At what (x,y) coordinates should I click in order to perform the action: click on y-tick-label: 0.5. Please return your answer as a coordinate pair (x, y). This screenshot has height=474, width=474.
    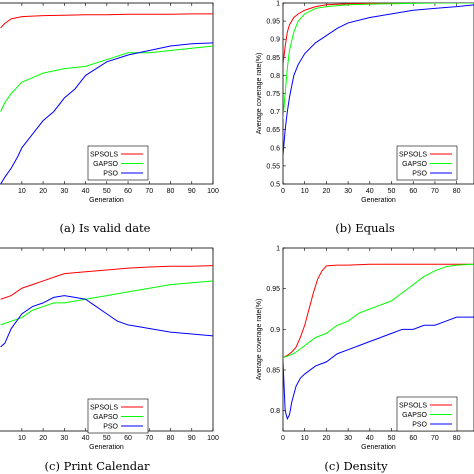
    Looking at the image, I should click on (275, 185).